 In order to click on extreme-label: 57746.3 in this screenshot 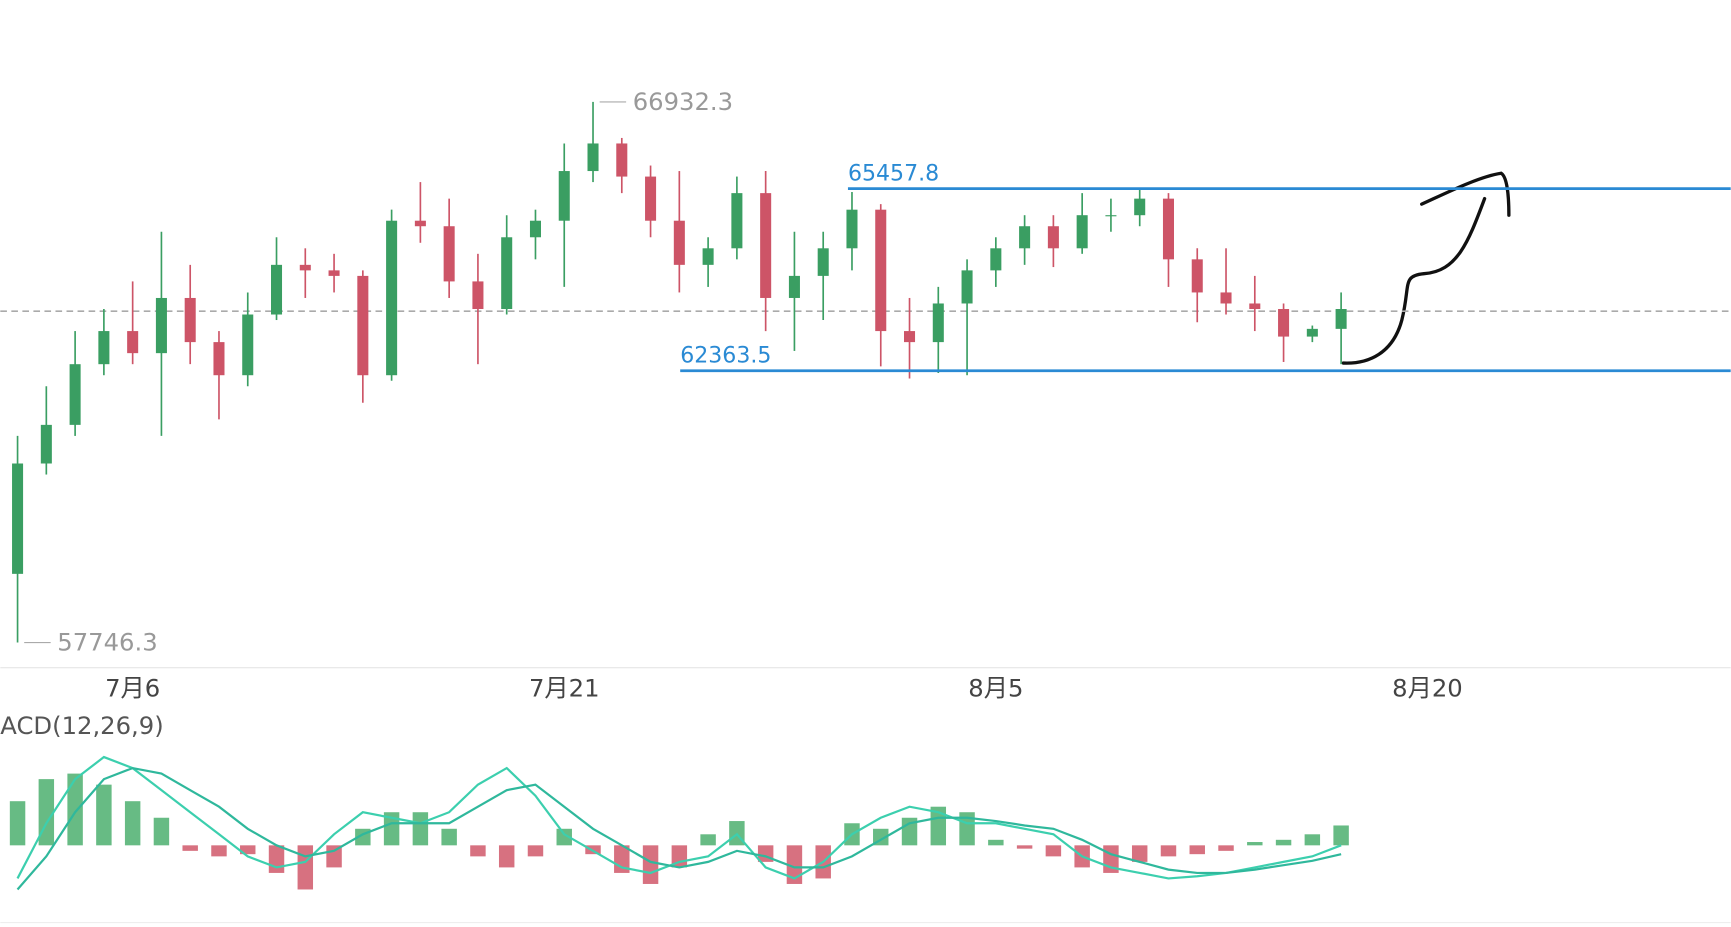, I will do `click(107, 642)`.